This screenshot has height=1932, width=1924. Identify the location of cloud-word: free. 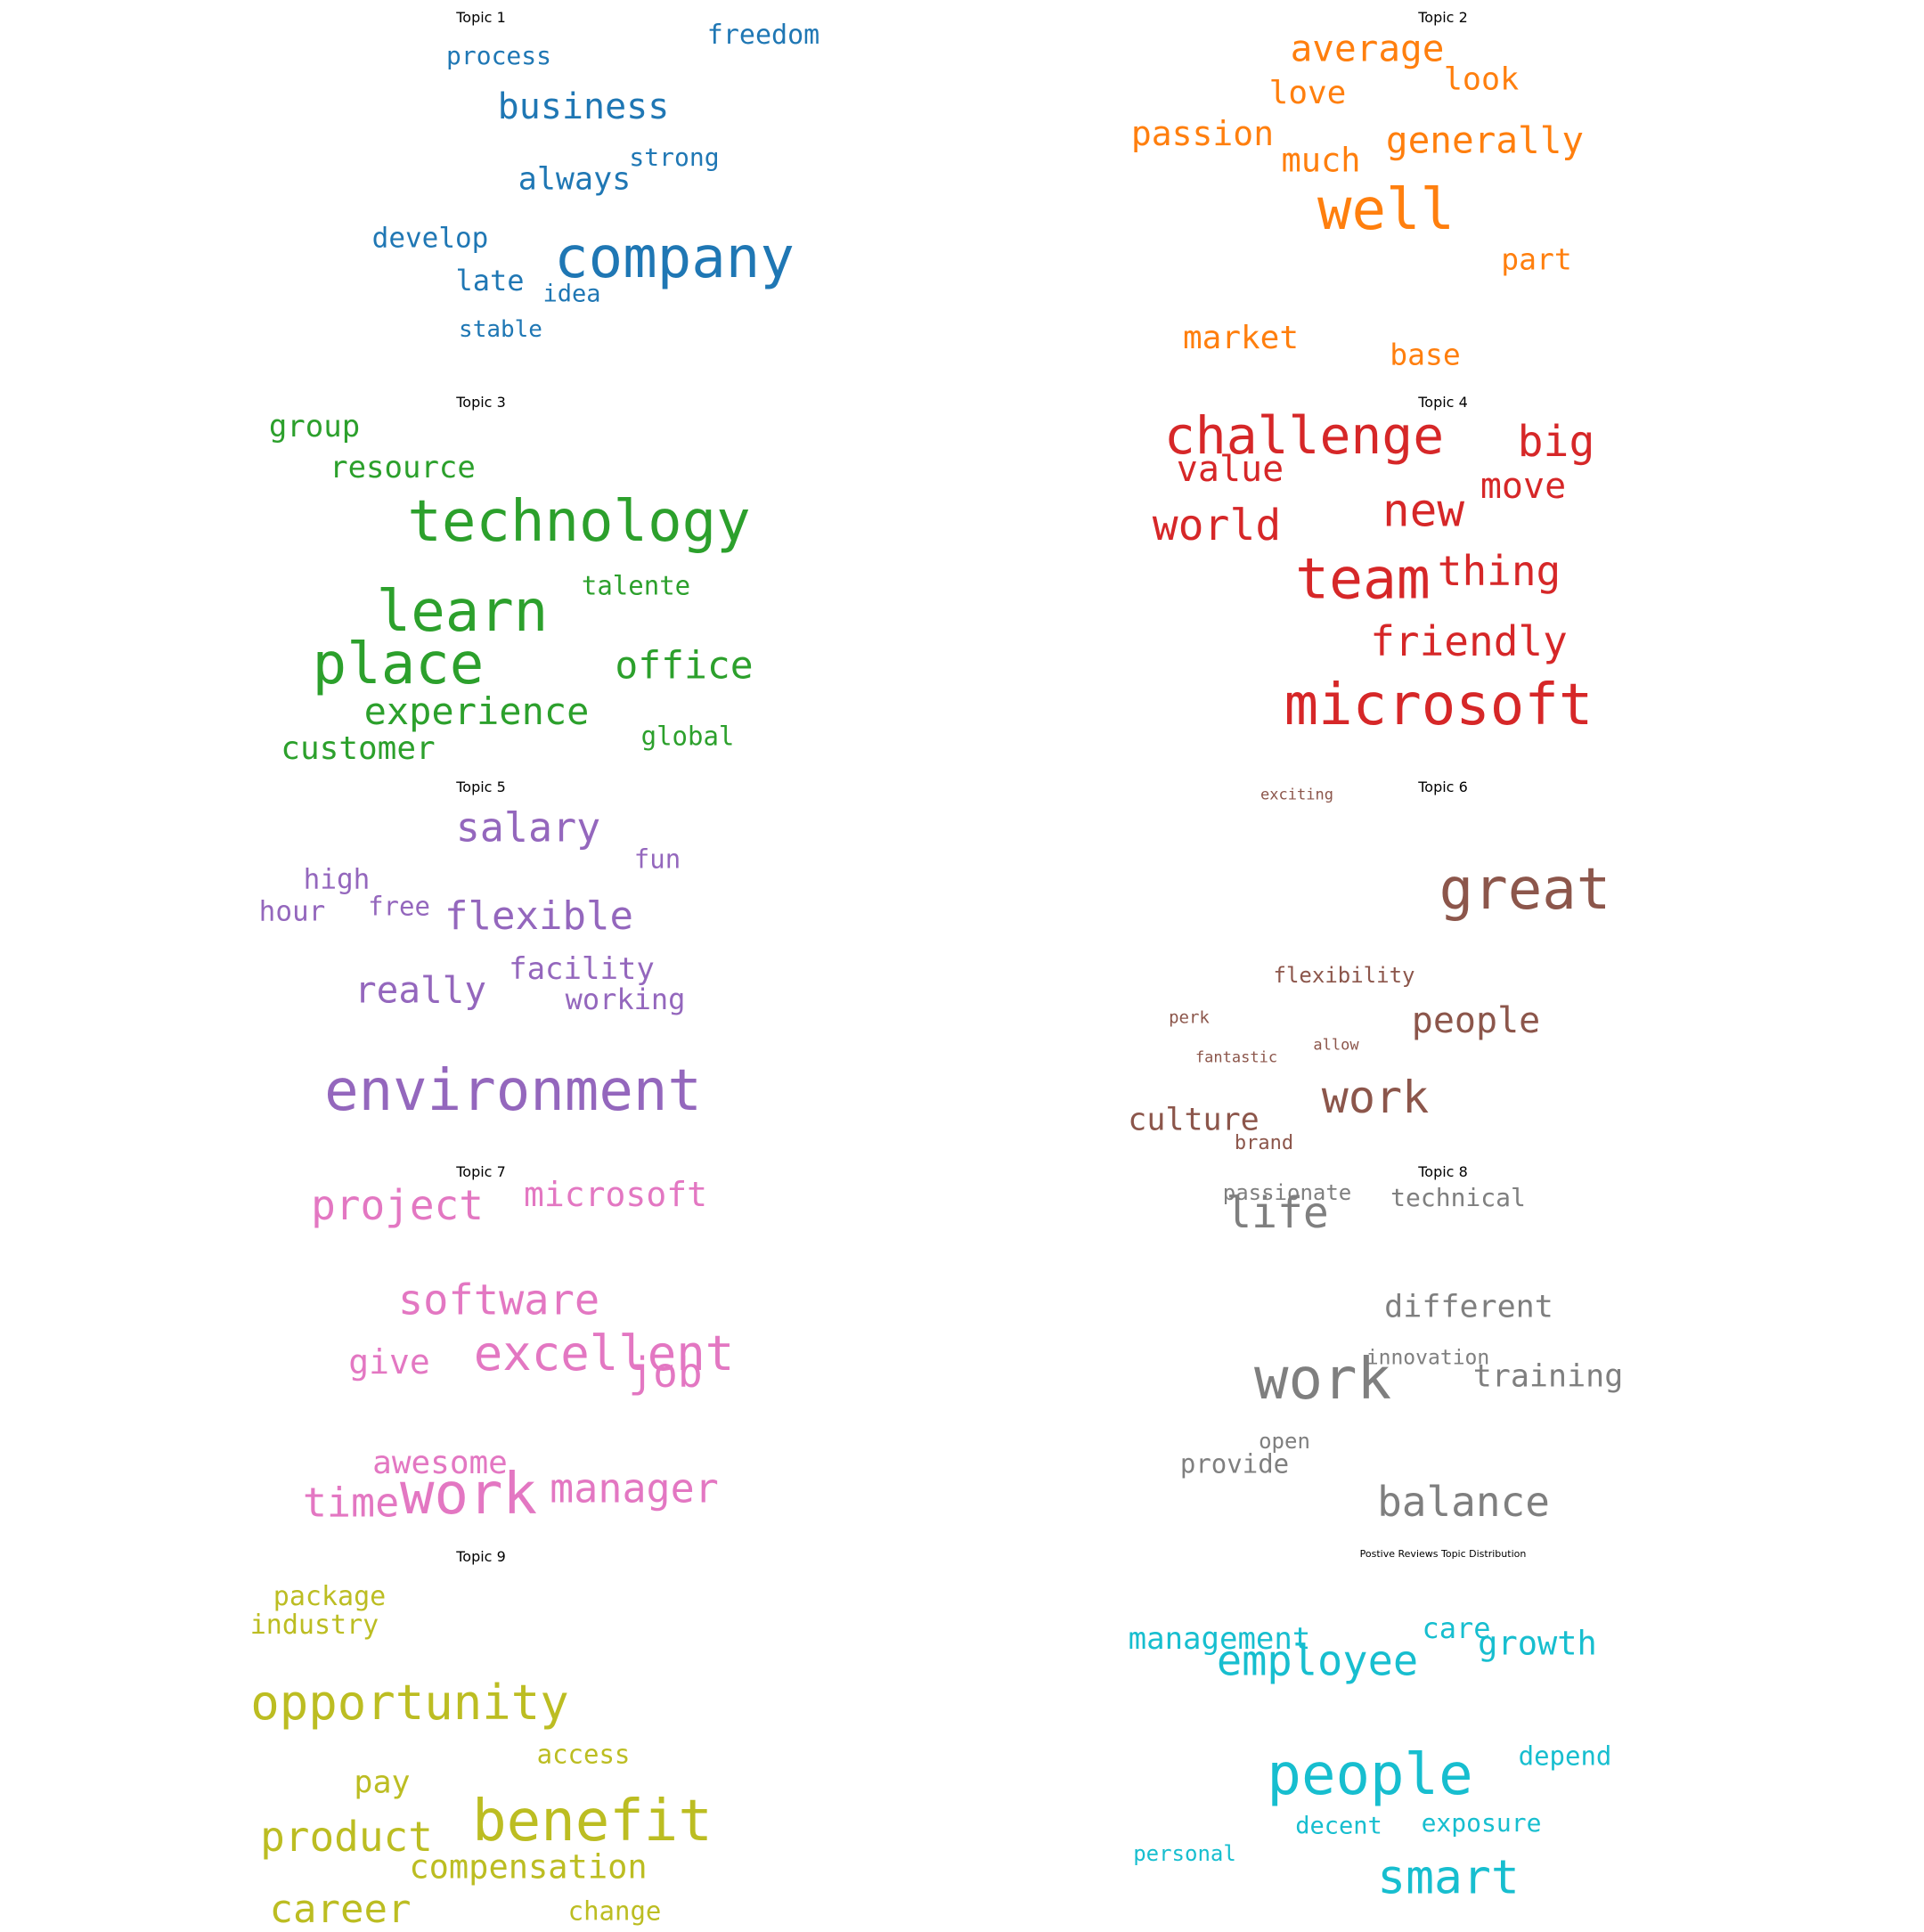
(399, 907).